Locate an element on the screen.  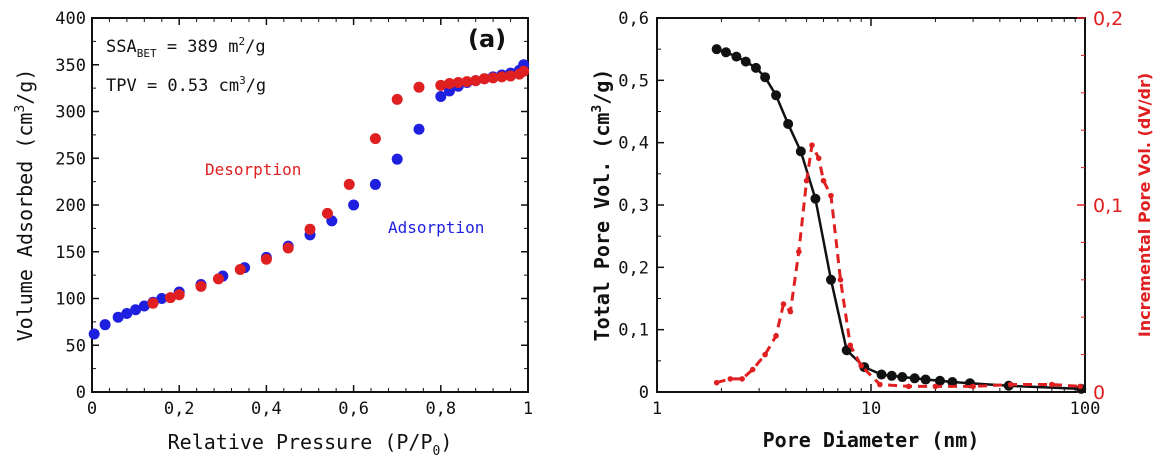
y-tick-label: 0 is located at coordinates (81, 393).